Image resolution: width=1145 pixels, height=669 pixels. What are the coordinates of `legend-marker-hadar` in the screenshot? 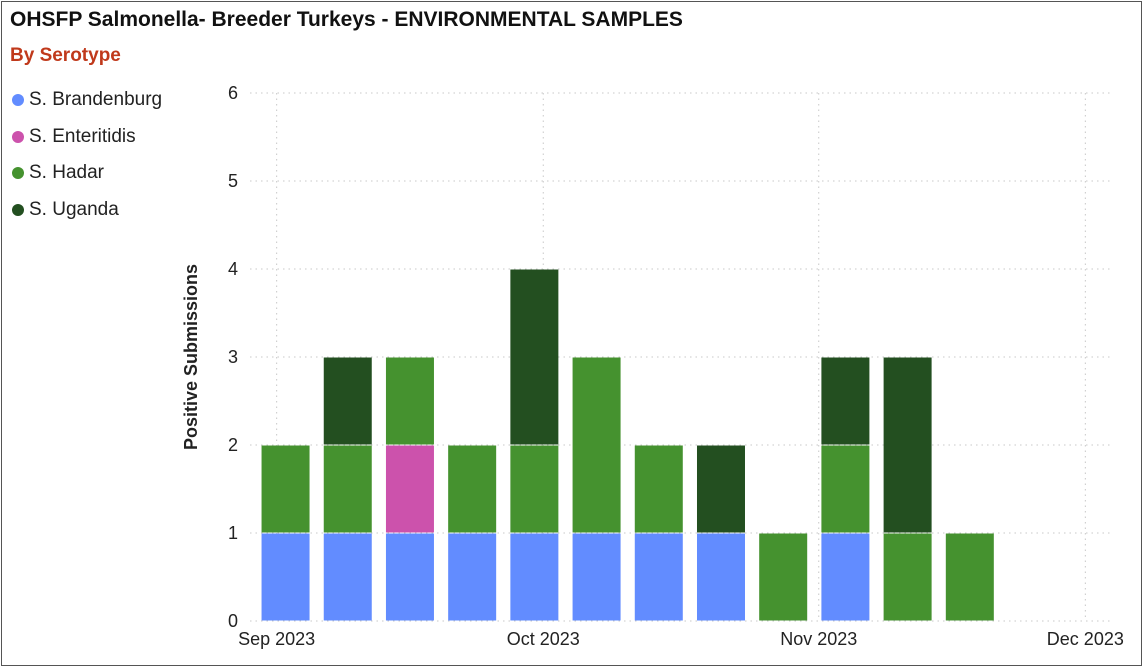 It's located at (18, 173).